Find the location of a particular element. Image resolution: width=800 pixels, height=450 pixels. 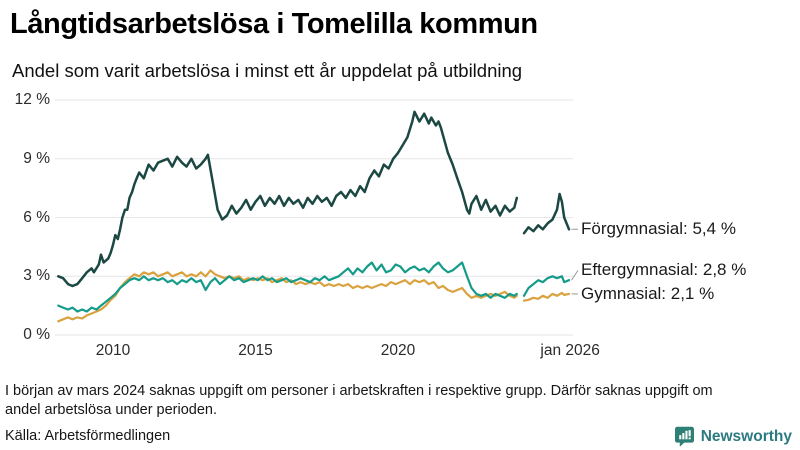

series-line-gymnasial is located at coordinates (546, 296).